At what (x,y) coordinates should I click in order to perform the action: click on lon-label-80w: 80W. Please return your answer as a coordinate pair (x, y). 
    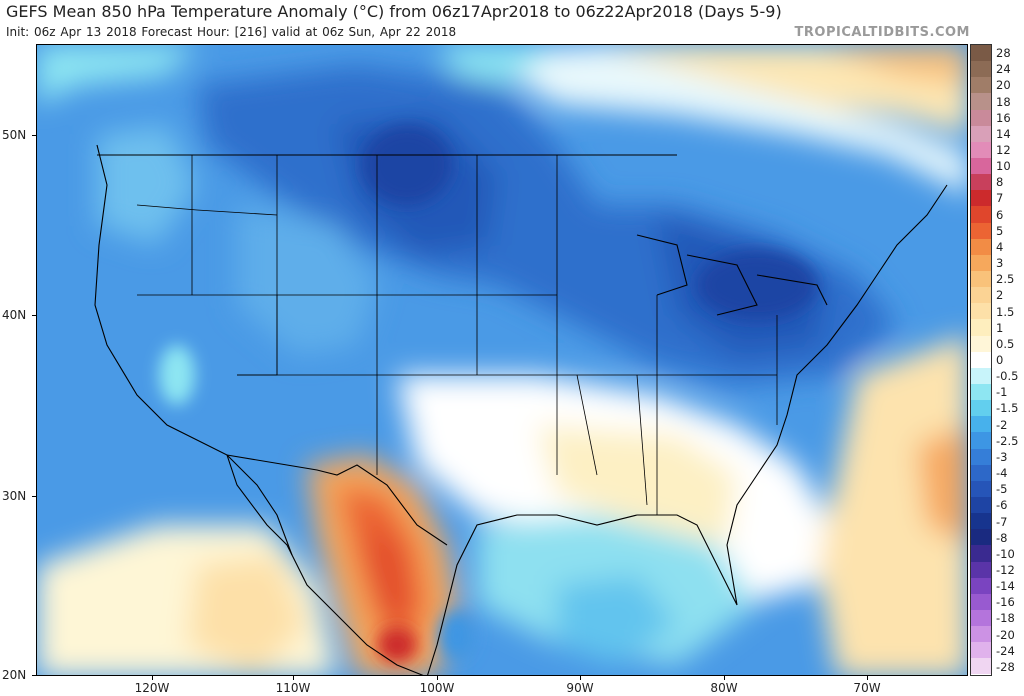
    Looking at the image, I should click on (724, 688).